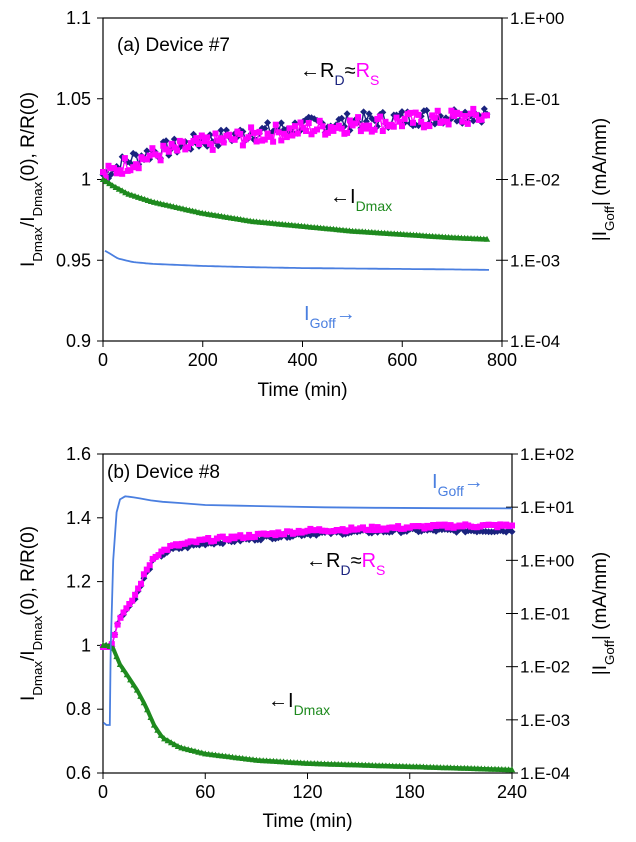 This screenshot has width=636, height=842. I want to click on x-tick-label: 120, so click(307, 792).